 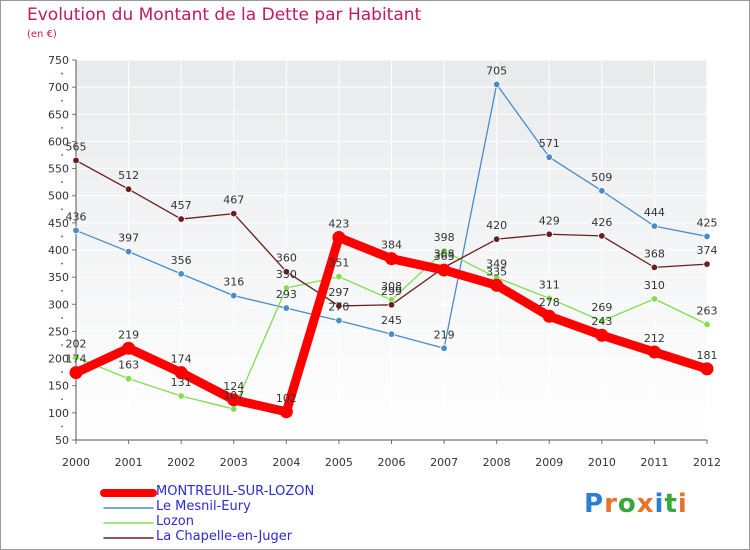 I want to click on data-label: 330, so click(x=286, y=274).